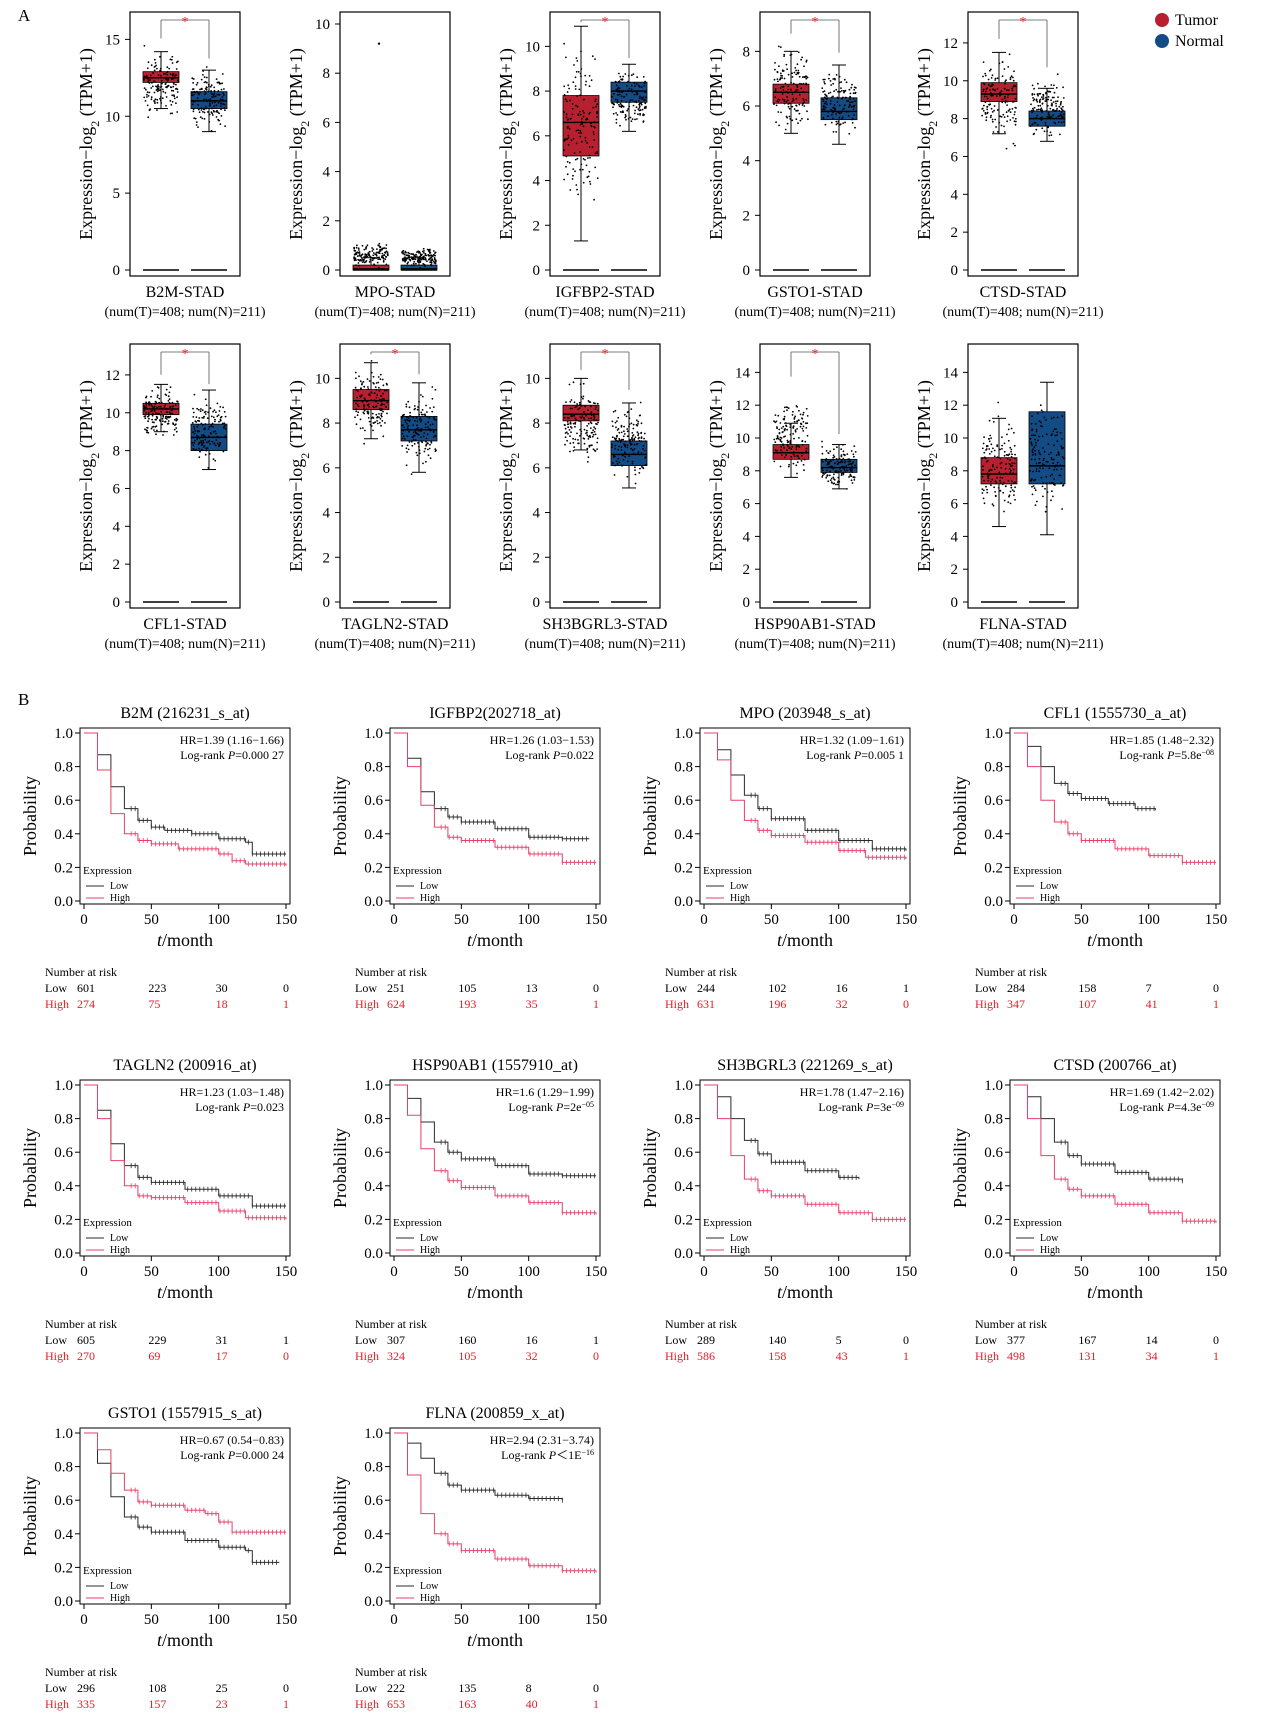 The image size is (1270, 1721). I want to click on km-low-curve, so click(1085, 771).